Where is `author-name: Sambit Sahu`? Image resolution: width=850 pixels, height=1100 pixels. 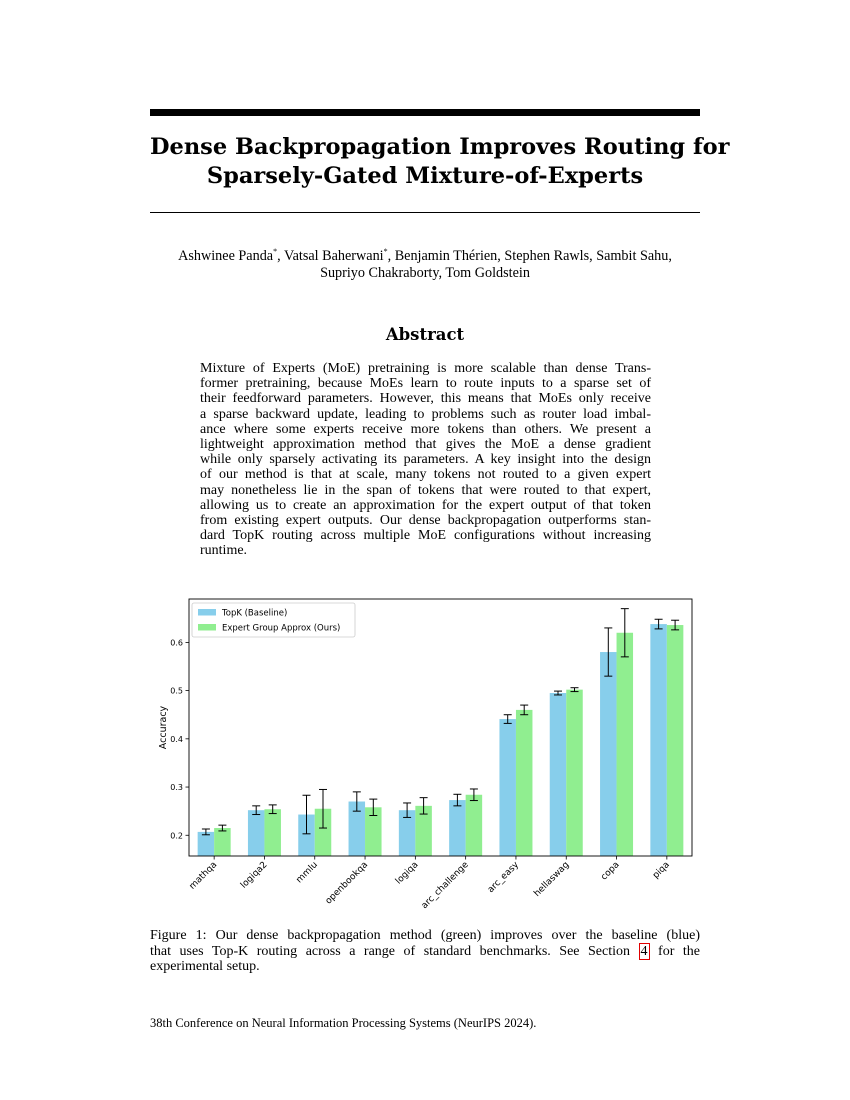
author-name: Sambit Sahu is located at coordinates (632, 256).